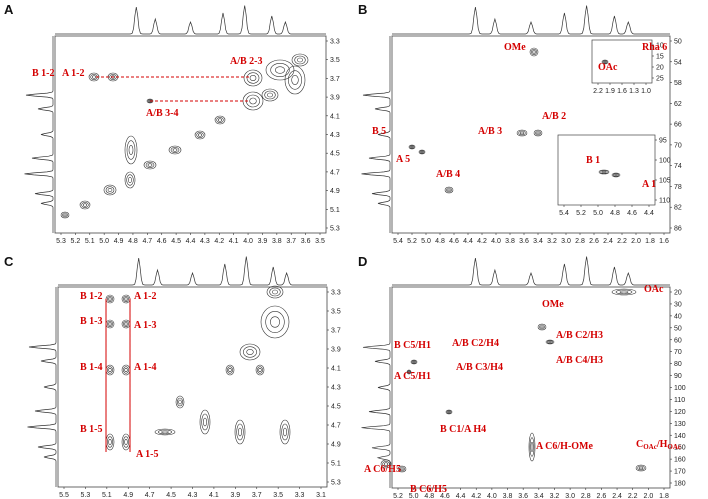 The height and width of the screenshot is (499, 708). I want to click on y-tick-label: 4.7, so click(336, 426).